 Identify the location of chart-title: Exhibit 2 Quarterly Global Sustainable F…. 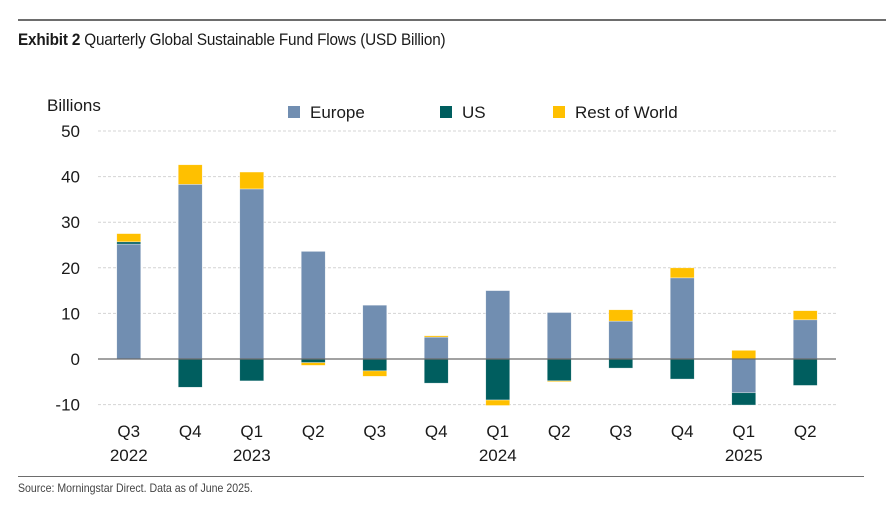
(232, 40).